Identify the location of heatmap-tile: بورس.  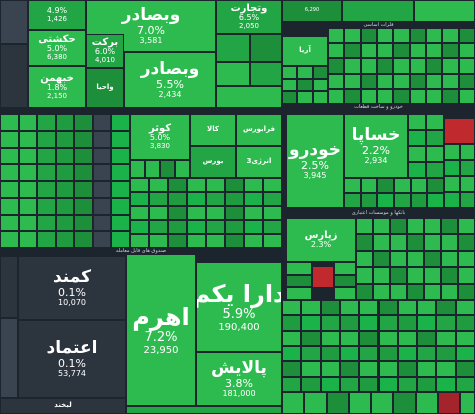
(213, 162).